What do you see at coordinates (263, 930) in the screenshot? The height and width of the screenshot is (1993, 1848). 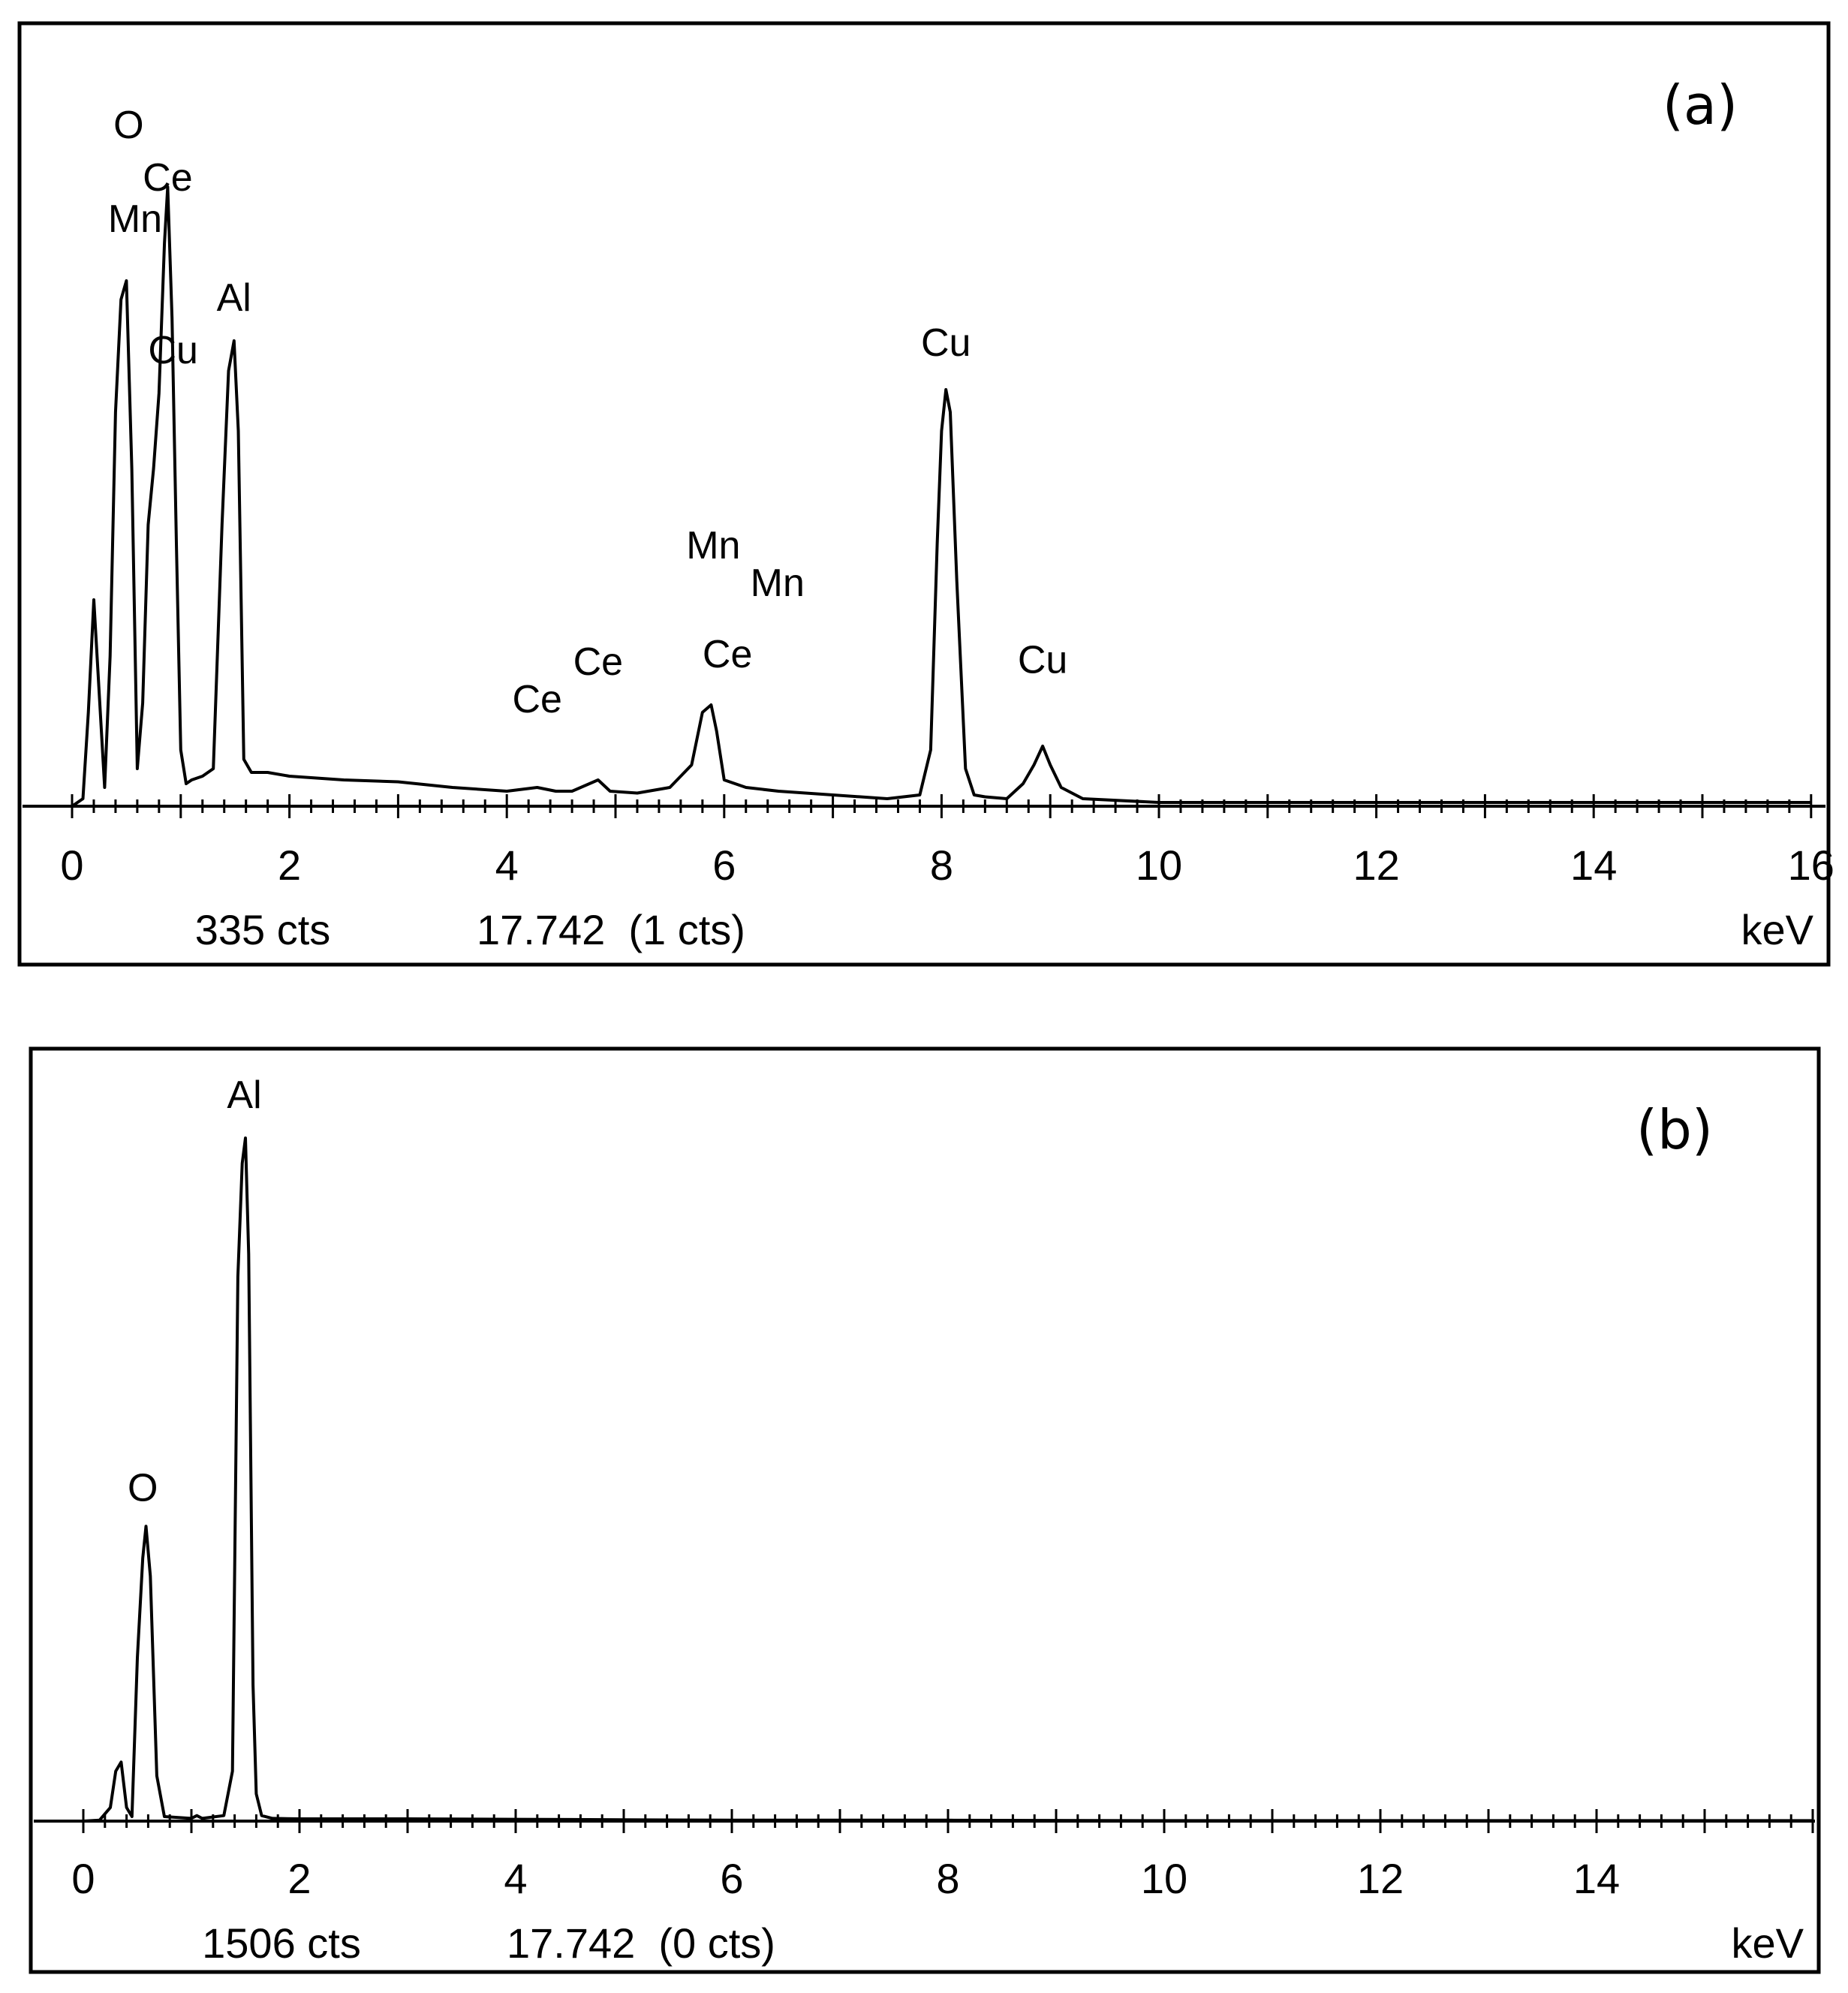 I see `panel-a-counts-readout: 335 cts` at bounding box center [263, 930].